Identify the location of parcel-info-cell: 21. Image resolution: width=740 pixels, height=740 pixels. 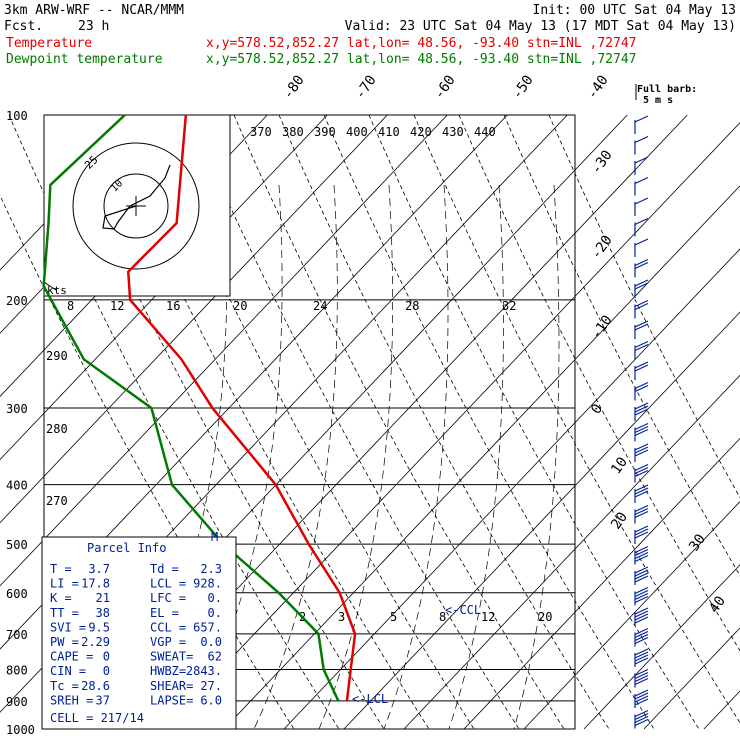
(103, 598).